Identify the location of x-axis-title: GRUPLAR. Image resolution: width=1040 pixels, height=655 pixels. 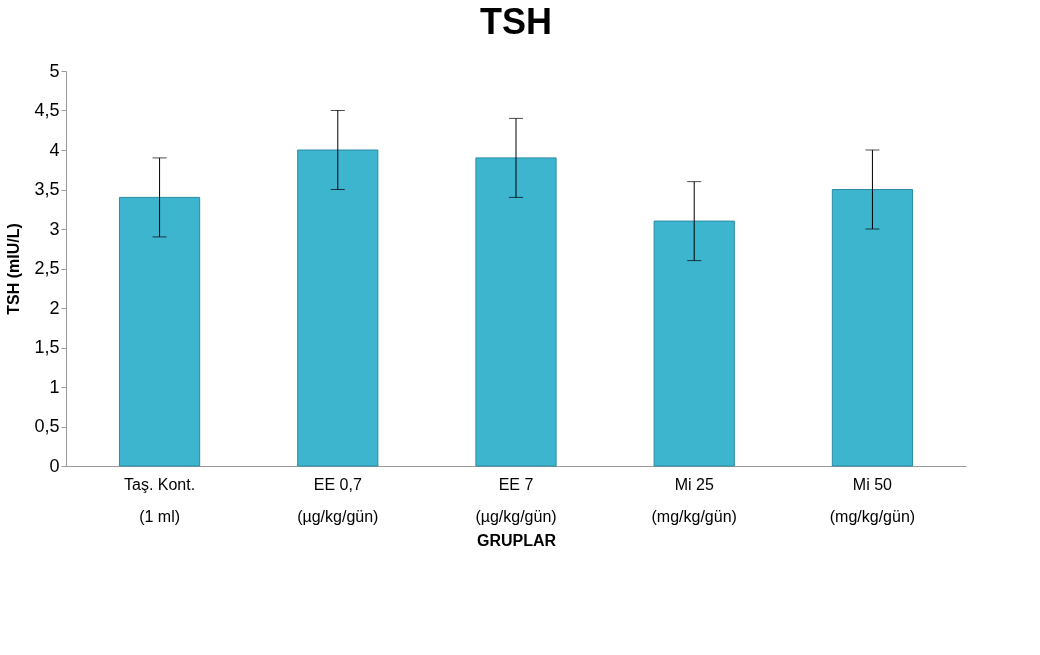
(516, 540).